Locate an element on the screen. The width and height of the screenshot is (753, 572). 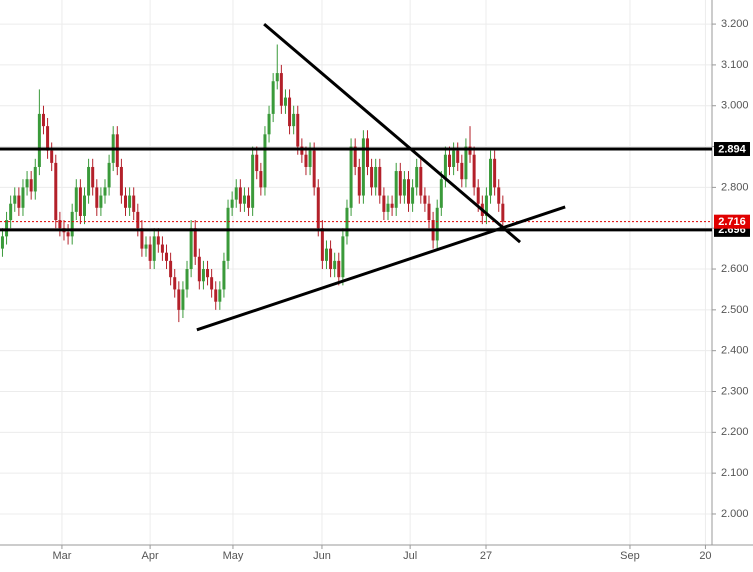
y-tick-label: 2.100 is located at coordinates (735, 473).